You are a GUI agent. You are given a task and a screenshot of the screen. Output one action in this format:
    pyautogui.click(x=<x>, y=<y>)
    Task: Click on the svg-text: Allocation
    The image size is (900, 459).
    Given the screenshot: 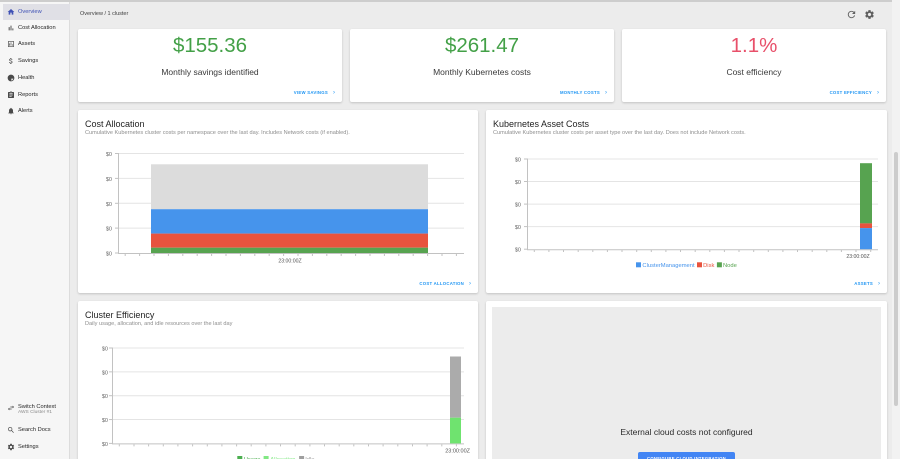 What is the action you would take?
    pyautogui.click(x=282, y=458)
    